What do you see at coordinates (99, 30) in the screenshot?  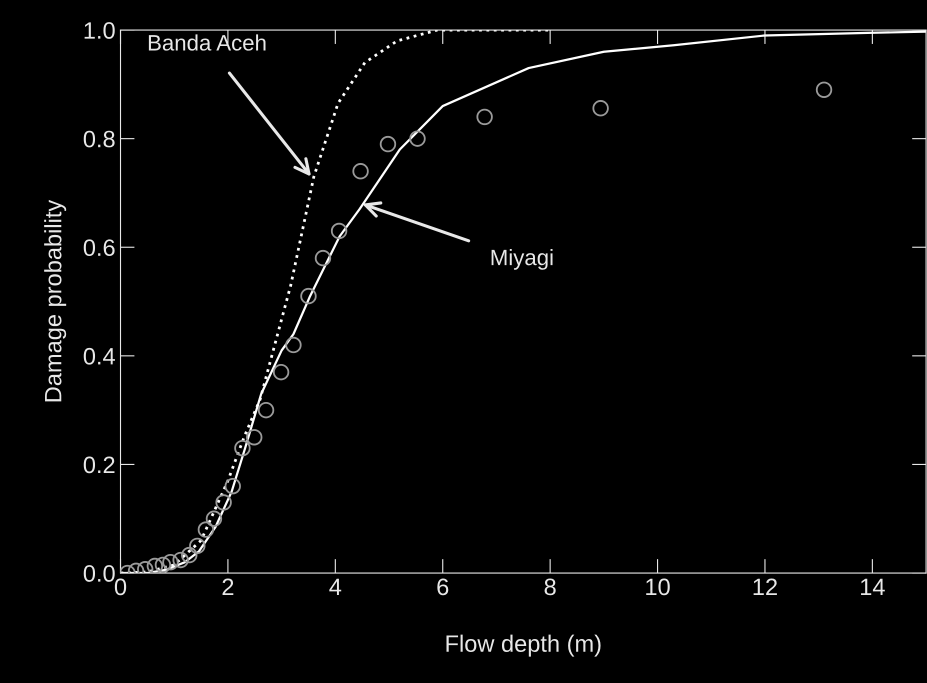 I see `y-tick-label: 1.0` at bounding box center [99, 30].